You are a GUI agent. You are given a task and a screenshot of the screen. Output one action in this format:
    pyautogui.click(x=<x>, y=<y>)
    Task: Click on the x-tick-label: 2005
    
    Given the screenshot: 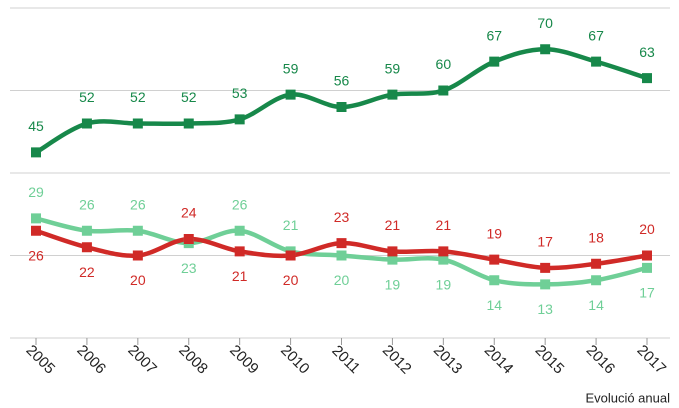 What is the action you would take?
    pyautogui.click(x=41, y=360)
    